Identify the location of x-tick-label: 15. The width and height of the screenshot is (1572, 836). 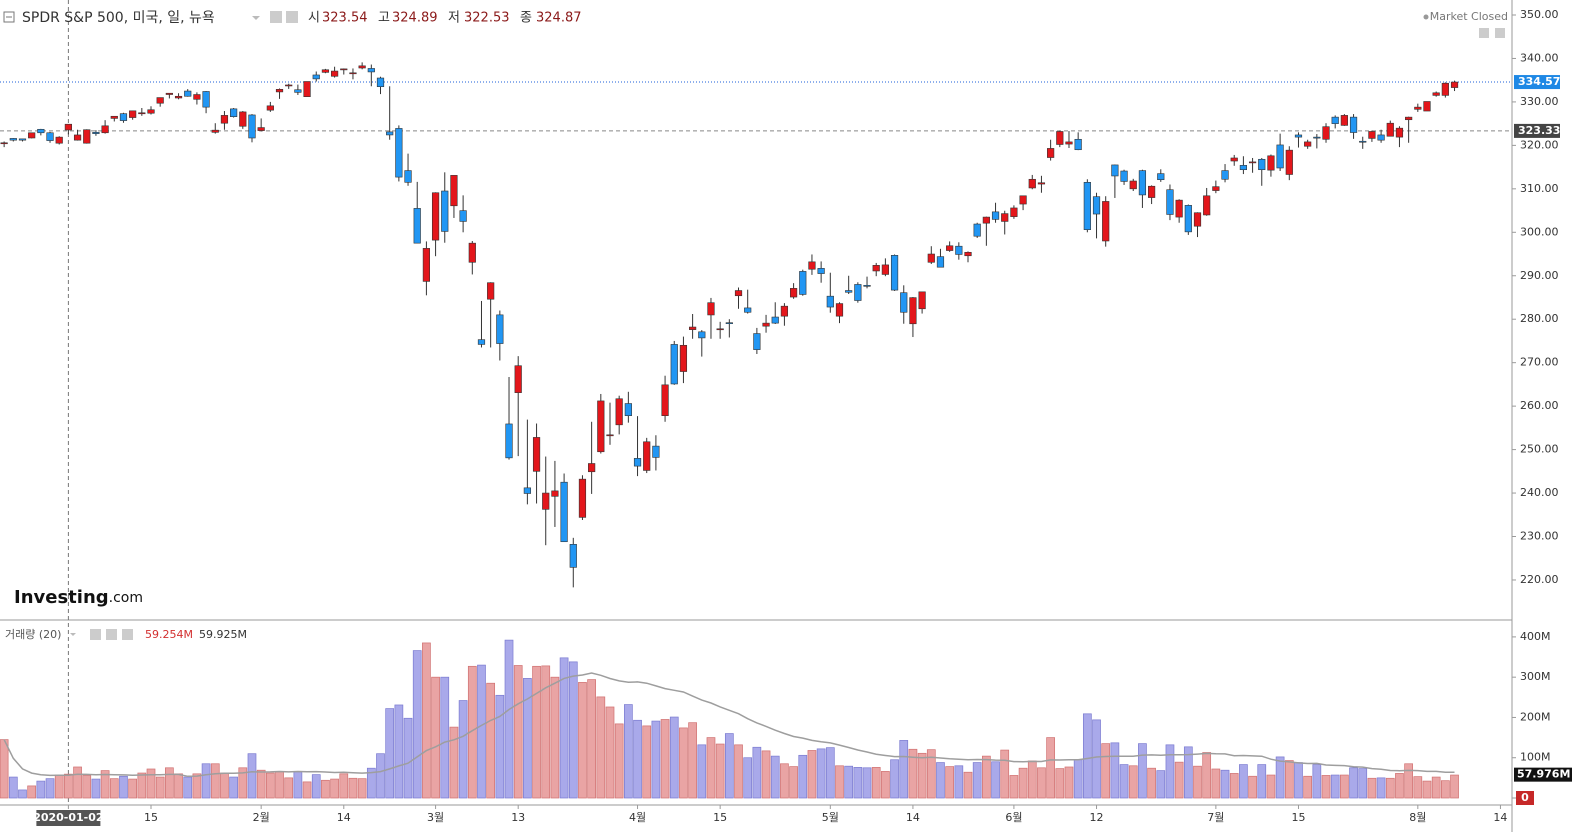
(720, 817).